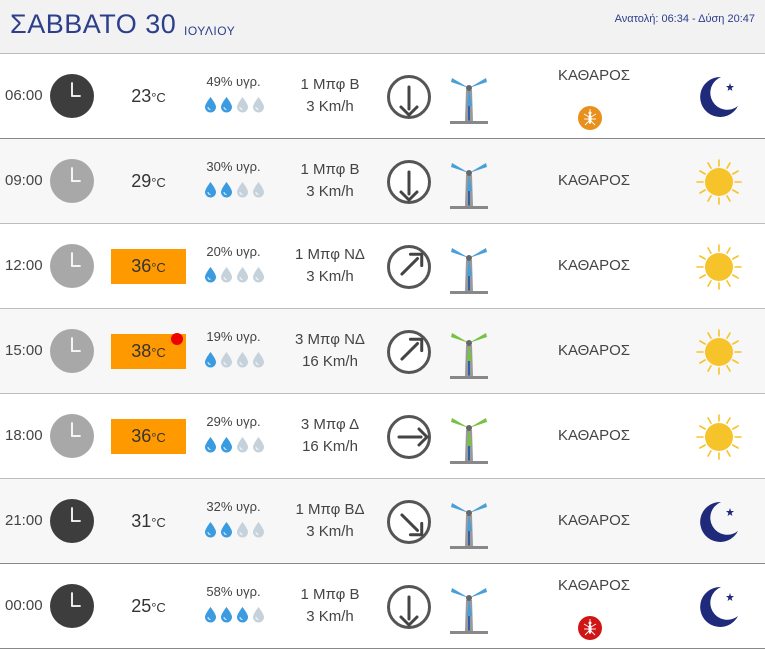 This screenshot has height=649, width=765. Describe the element at coordinates (233, 251) in the screenshot. I see `humidity-text: 20% υγρ.` at that location.